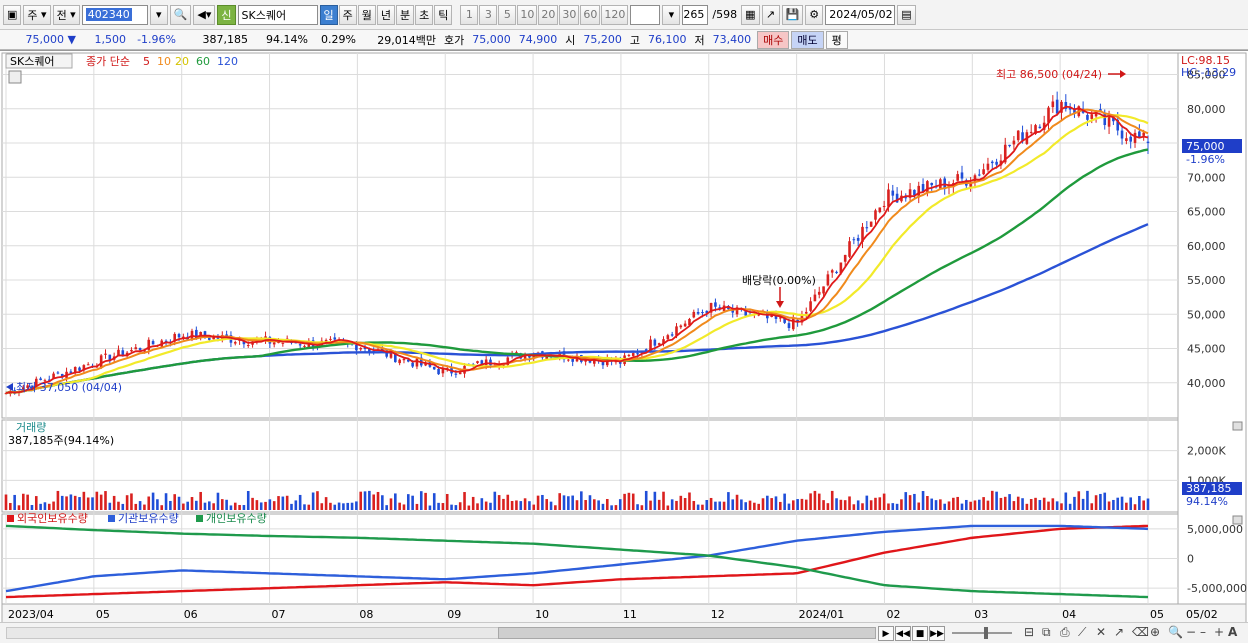 Image resolution: width=1248 pixels, height=643 pixels. Describe the element at coordinates (405, 14) in the screenshot. I see `tab-period-4: 분` at that location.